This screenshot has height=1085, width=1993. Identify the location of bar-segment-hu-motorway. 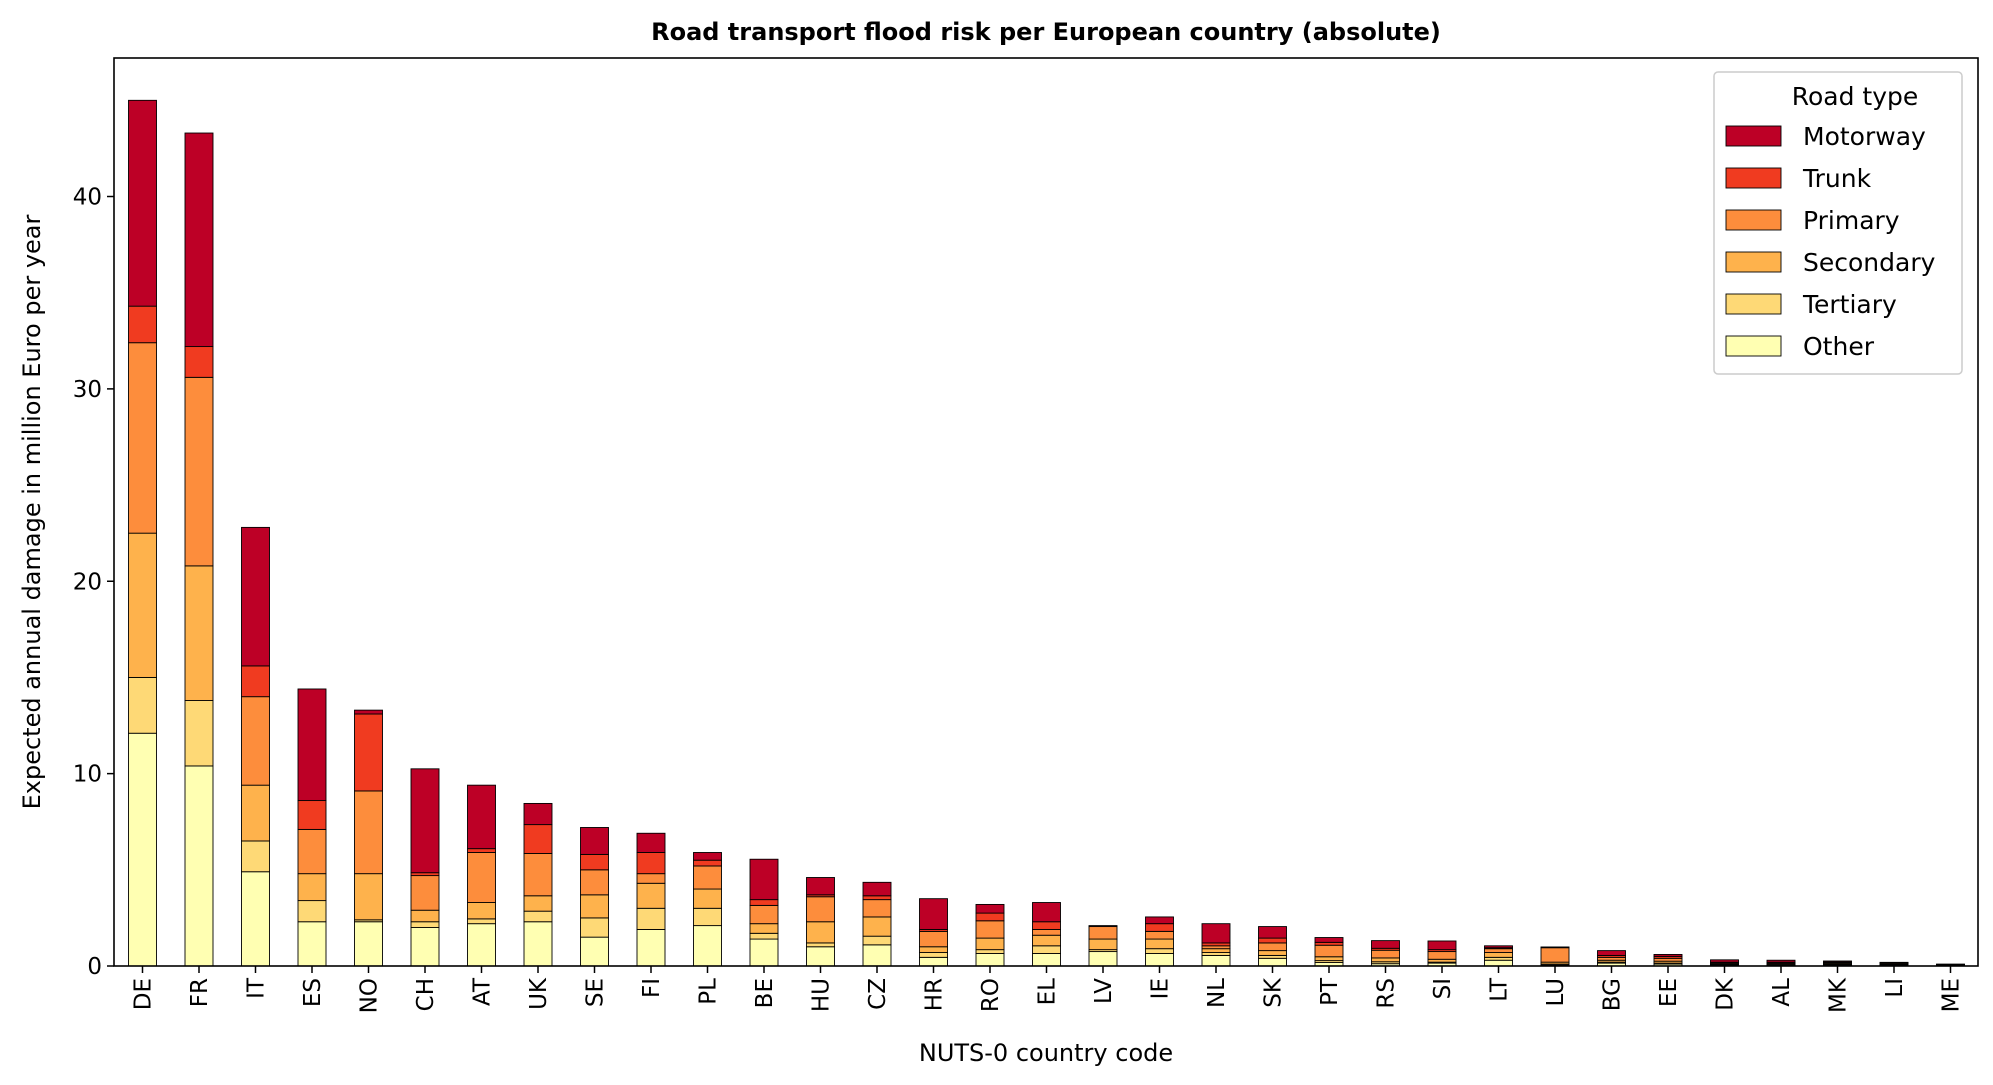
(820, 886).